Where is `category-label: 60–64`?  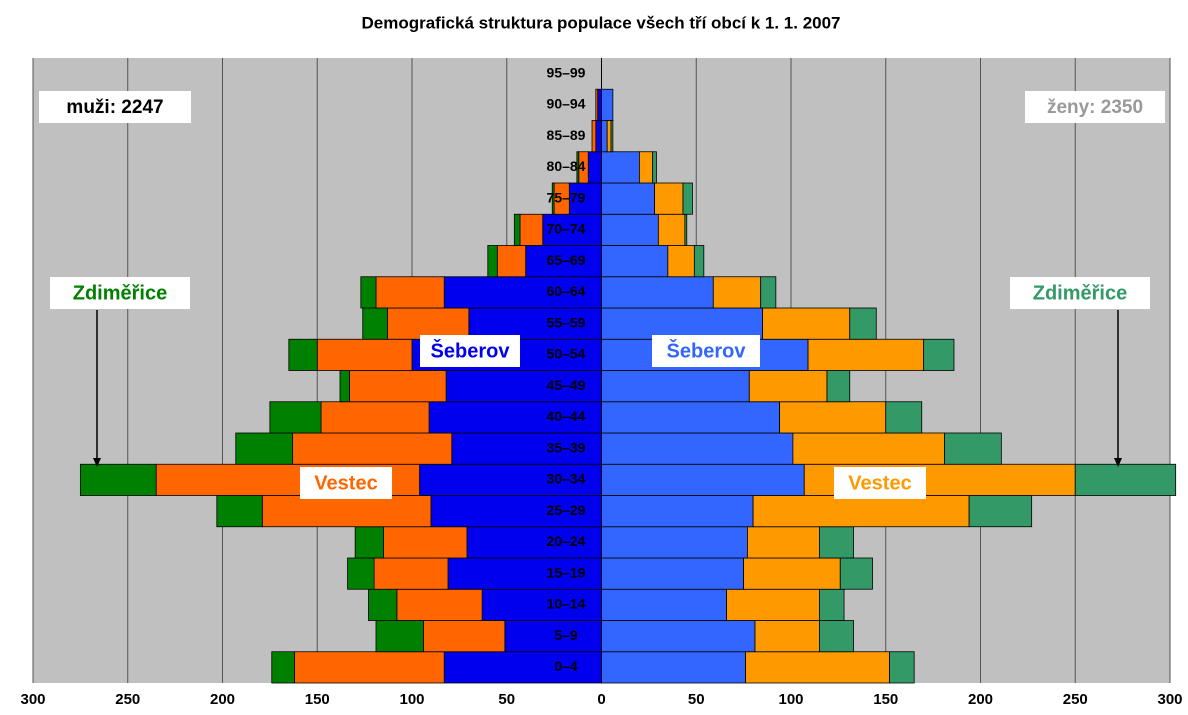 category-label: 60–64 is located at coordinates (566, 291).